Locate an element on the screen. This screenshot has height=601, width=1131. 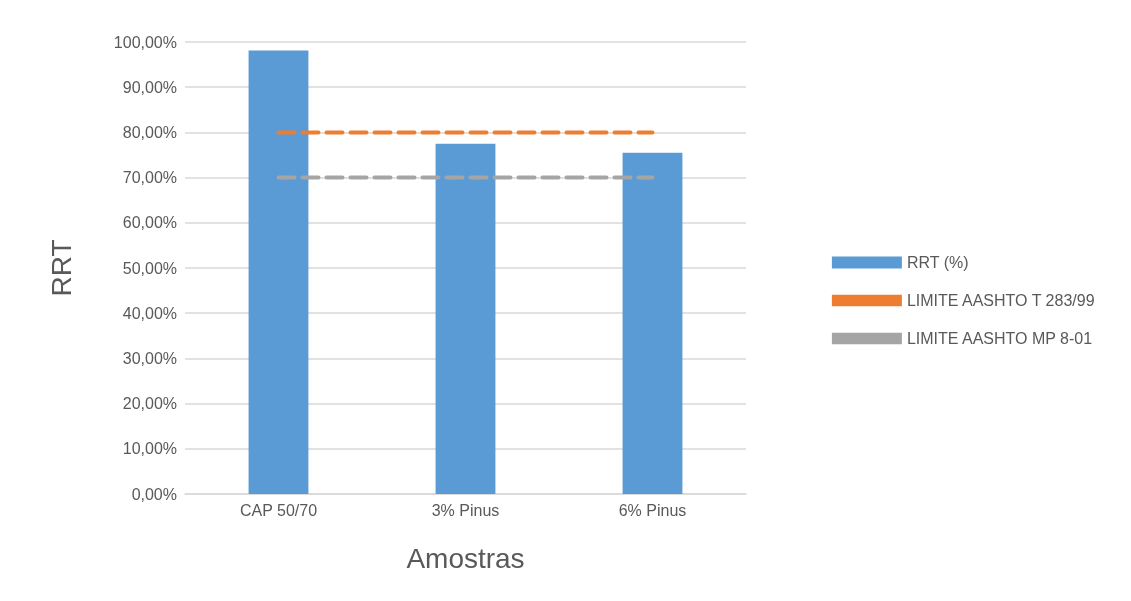
legend-label: RRT (%) is located at coordinates (937, 262).